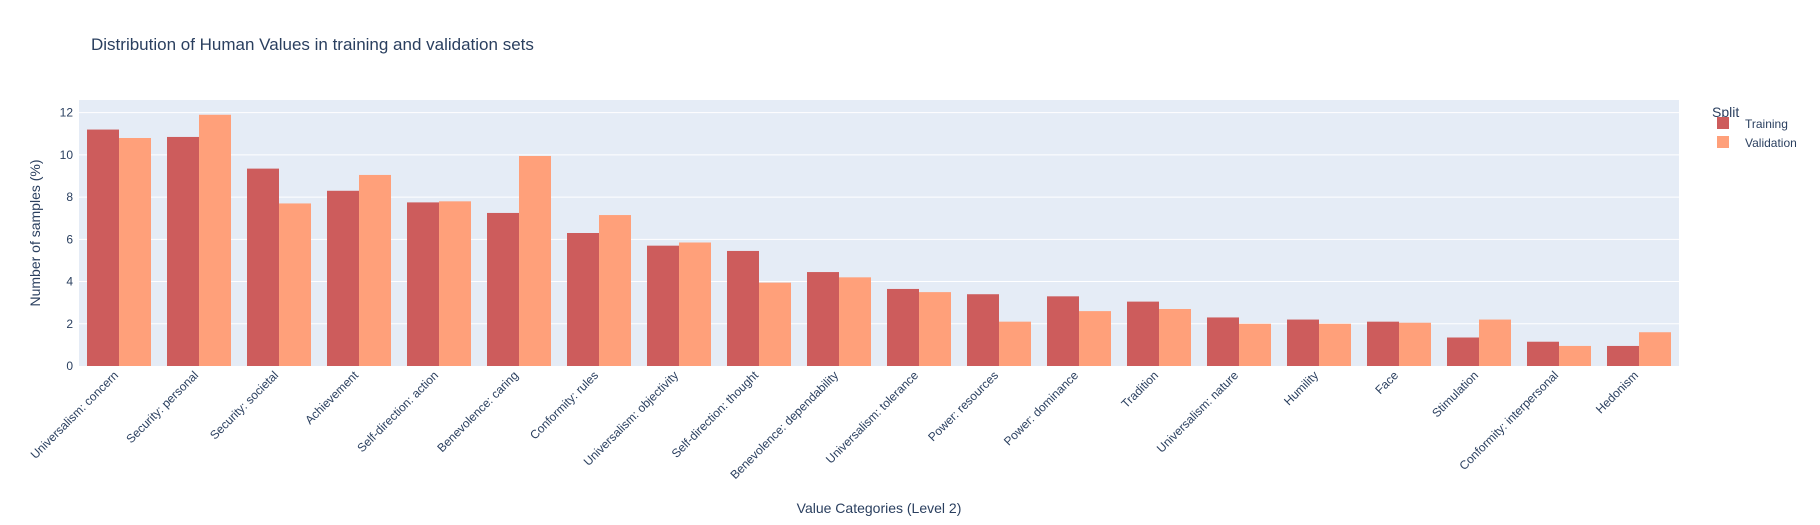 The width and height of the screenshot is (1820, 525). I want to click on legend-label-training: Training, so click(1766, 124).